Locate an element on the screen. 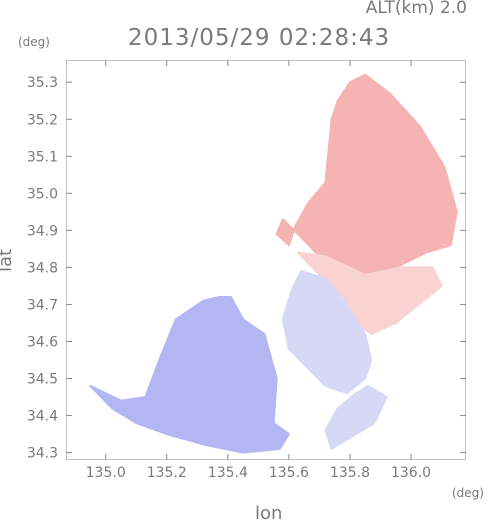 The width and height of the screenshot is (491, 524). lon-tick-label: 135.0 is located at coordinates (106, 473).